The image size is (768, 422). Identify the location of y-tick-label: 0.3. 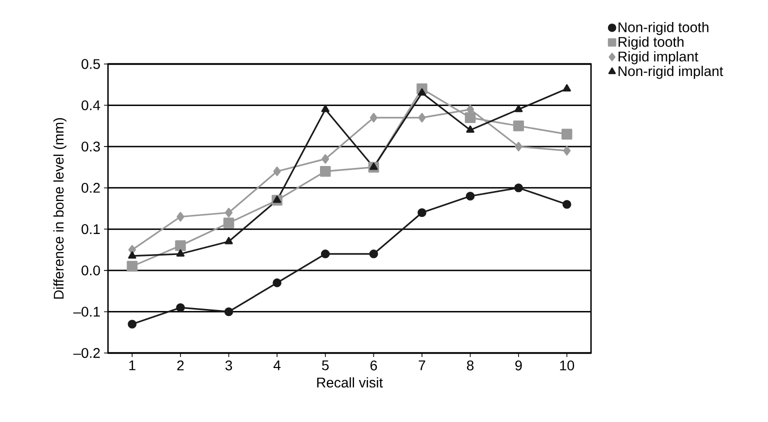
(91, 147).